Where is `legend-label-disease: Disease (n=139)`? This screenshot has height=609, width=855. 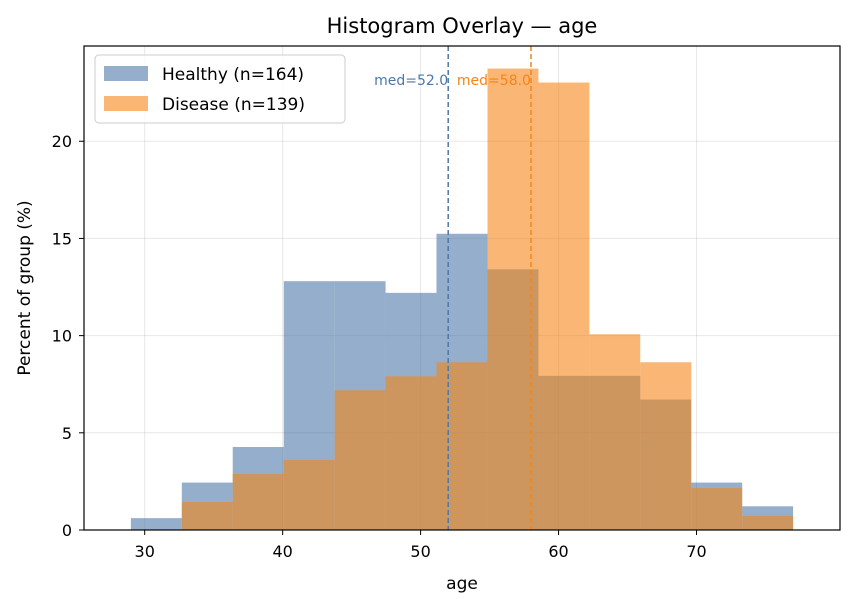 legend-label-disease: Disease (n=139) is located at coordinates (233, 105).